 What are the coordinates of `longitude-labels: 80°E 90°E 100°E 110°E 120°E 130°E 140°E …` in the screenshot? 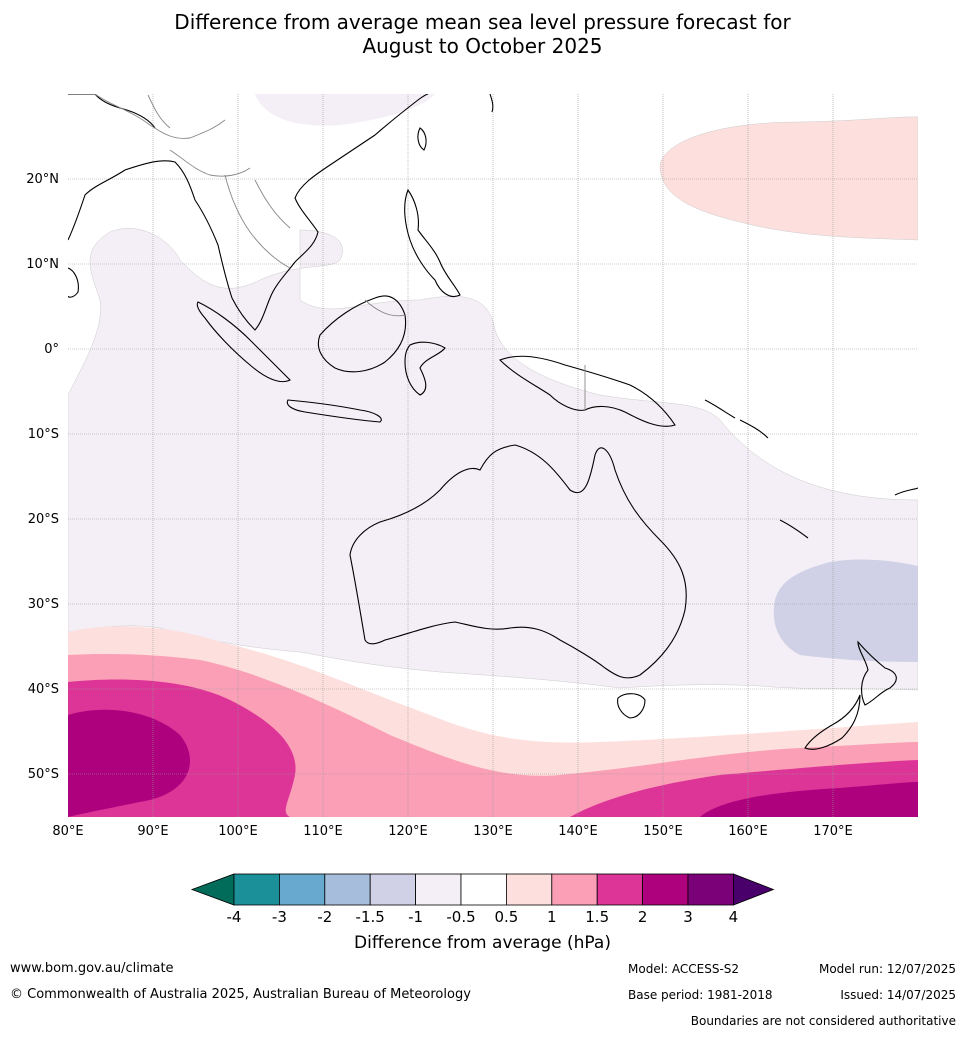 It's located at (452, 831).